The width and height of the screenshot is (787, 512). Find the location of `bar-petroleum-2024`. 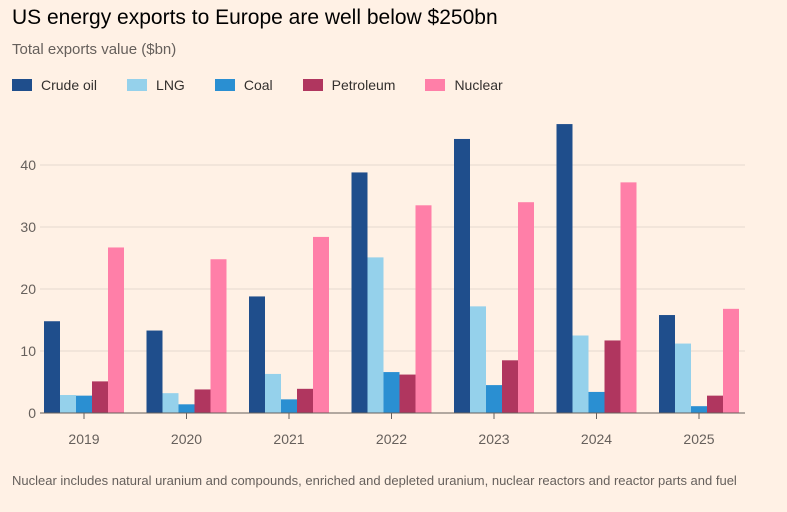

bar-petroleum-2024 is located at coordinates (612, 376).